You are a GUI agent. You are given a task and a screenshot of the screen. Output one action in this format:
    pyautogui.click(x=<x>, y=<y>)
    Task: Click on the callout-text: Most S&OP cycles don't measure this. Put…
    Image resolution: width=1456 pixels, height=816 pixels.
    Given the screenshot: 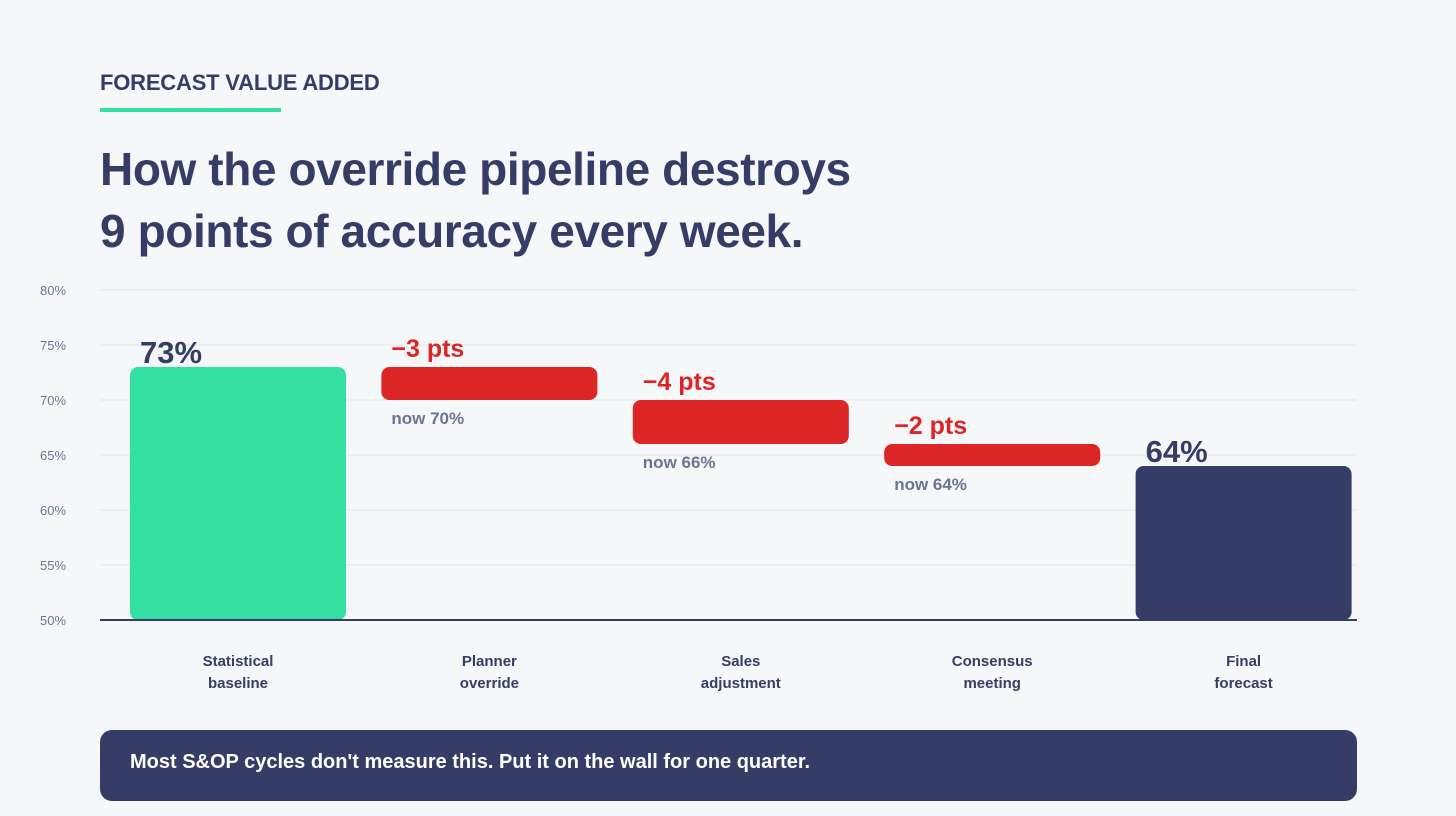 What is the action you would take?
    pyautogui.click(x=470, y=762)
    